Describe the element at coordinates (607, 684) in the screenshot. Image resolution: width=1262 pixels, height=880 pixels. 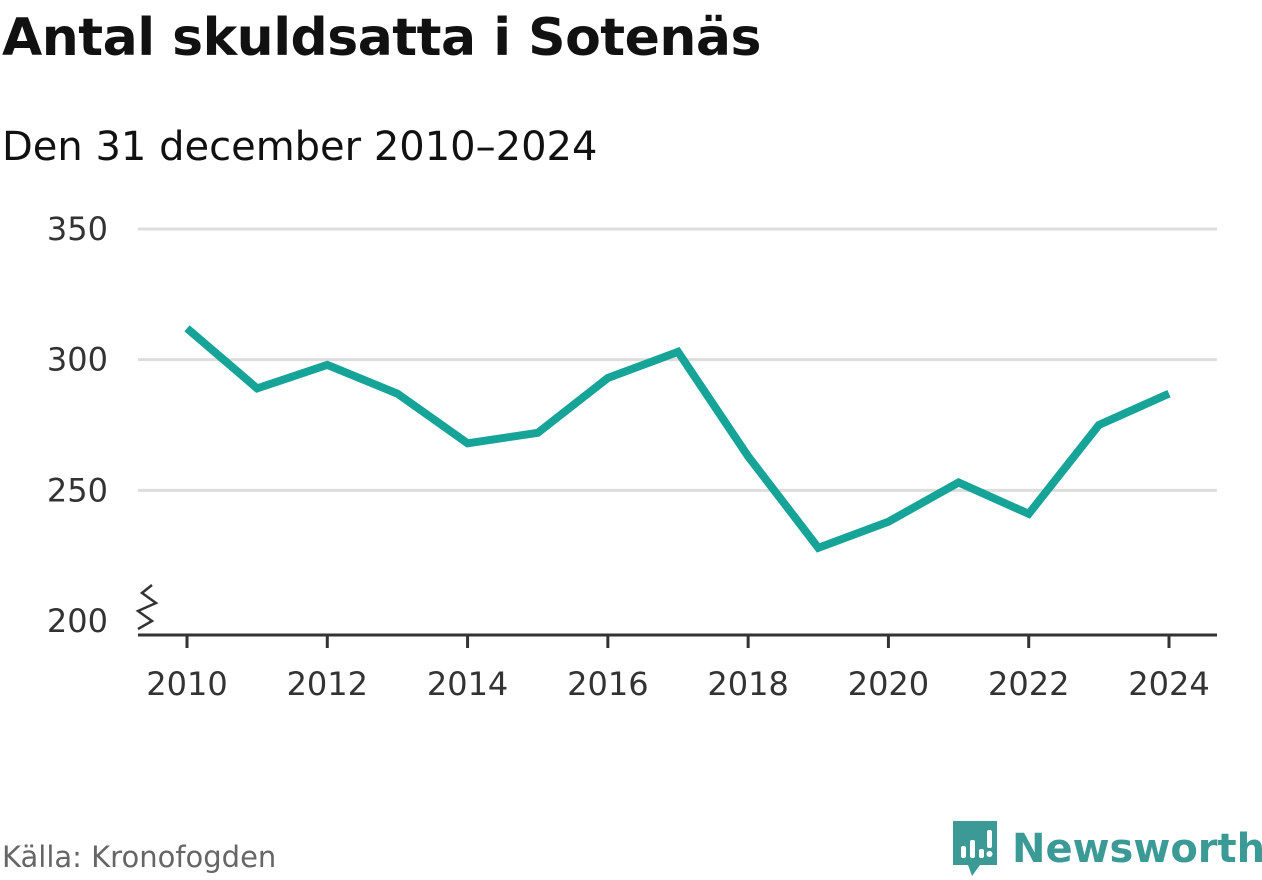
I see `x-tick-label-2016: 2016` at that location.